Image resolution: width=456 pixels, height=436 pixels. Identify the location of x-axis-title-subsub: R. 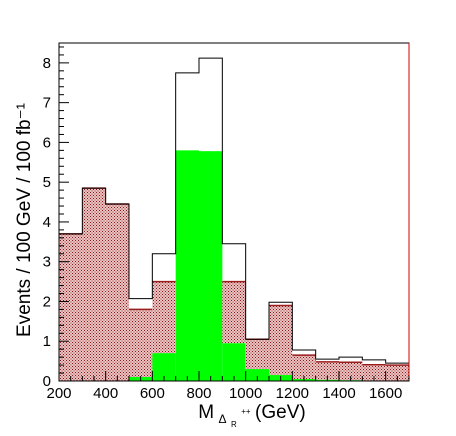
(234, 424).